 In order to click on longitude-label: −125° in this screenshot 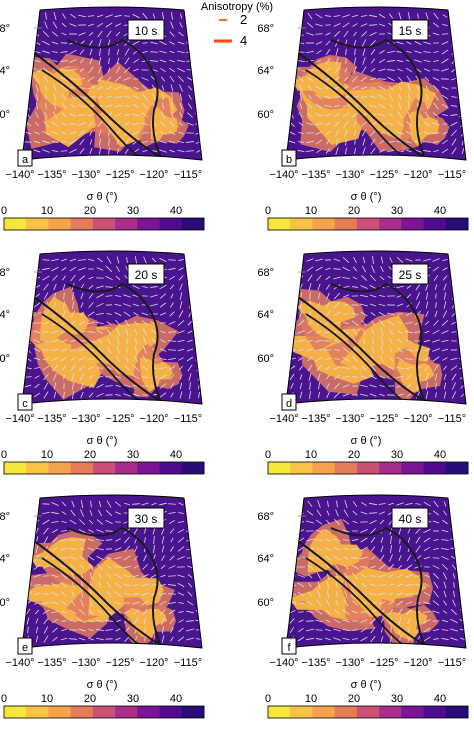, I will do `click(119, 419)`.